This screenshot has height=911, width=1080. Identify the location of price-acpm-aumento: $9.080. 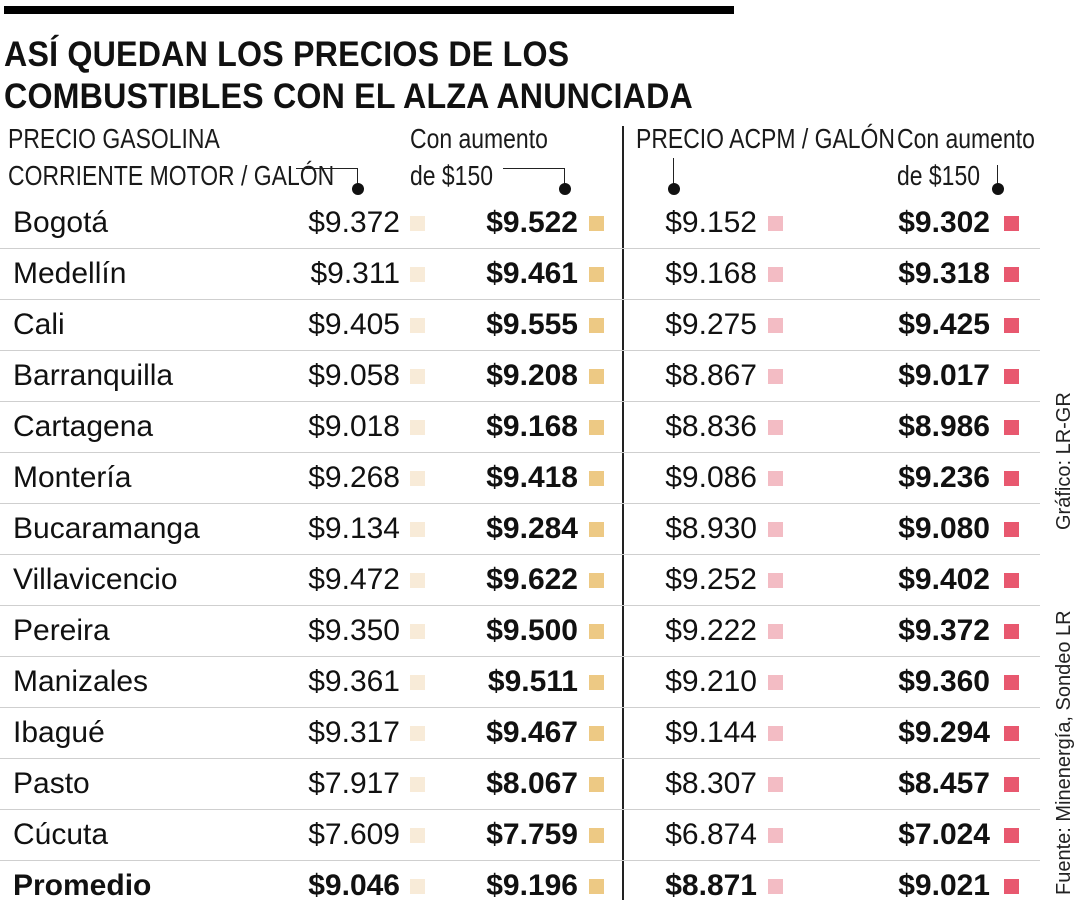
(944, 528).